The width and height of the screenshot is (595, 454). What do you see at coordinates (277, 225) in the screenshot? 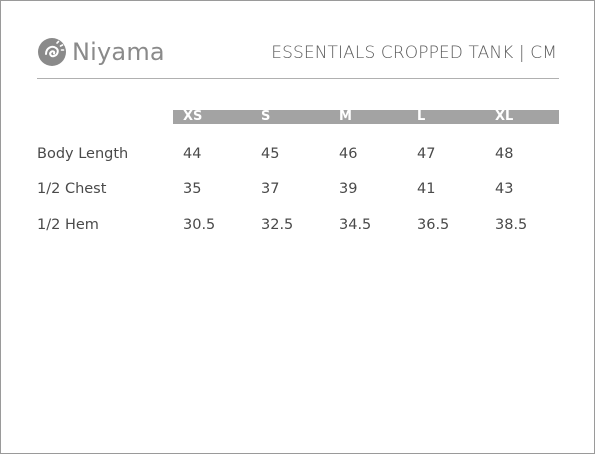
I see `table-cell: 32.5` at bounding box center [277, 225].